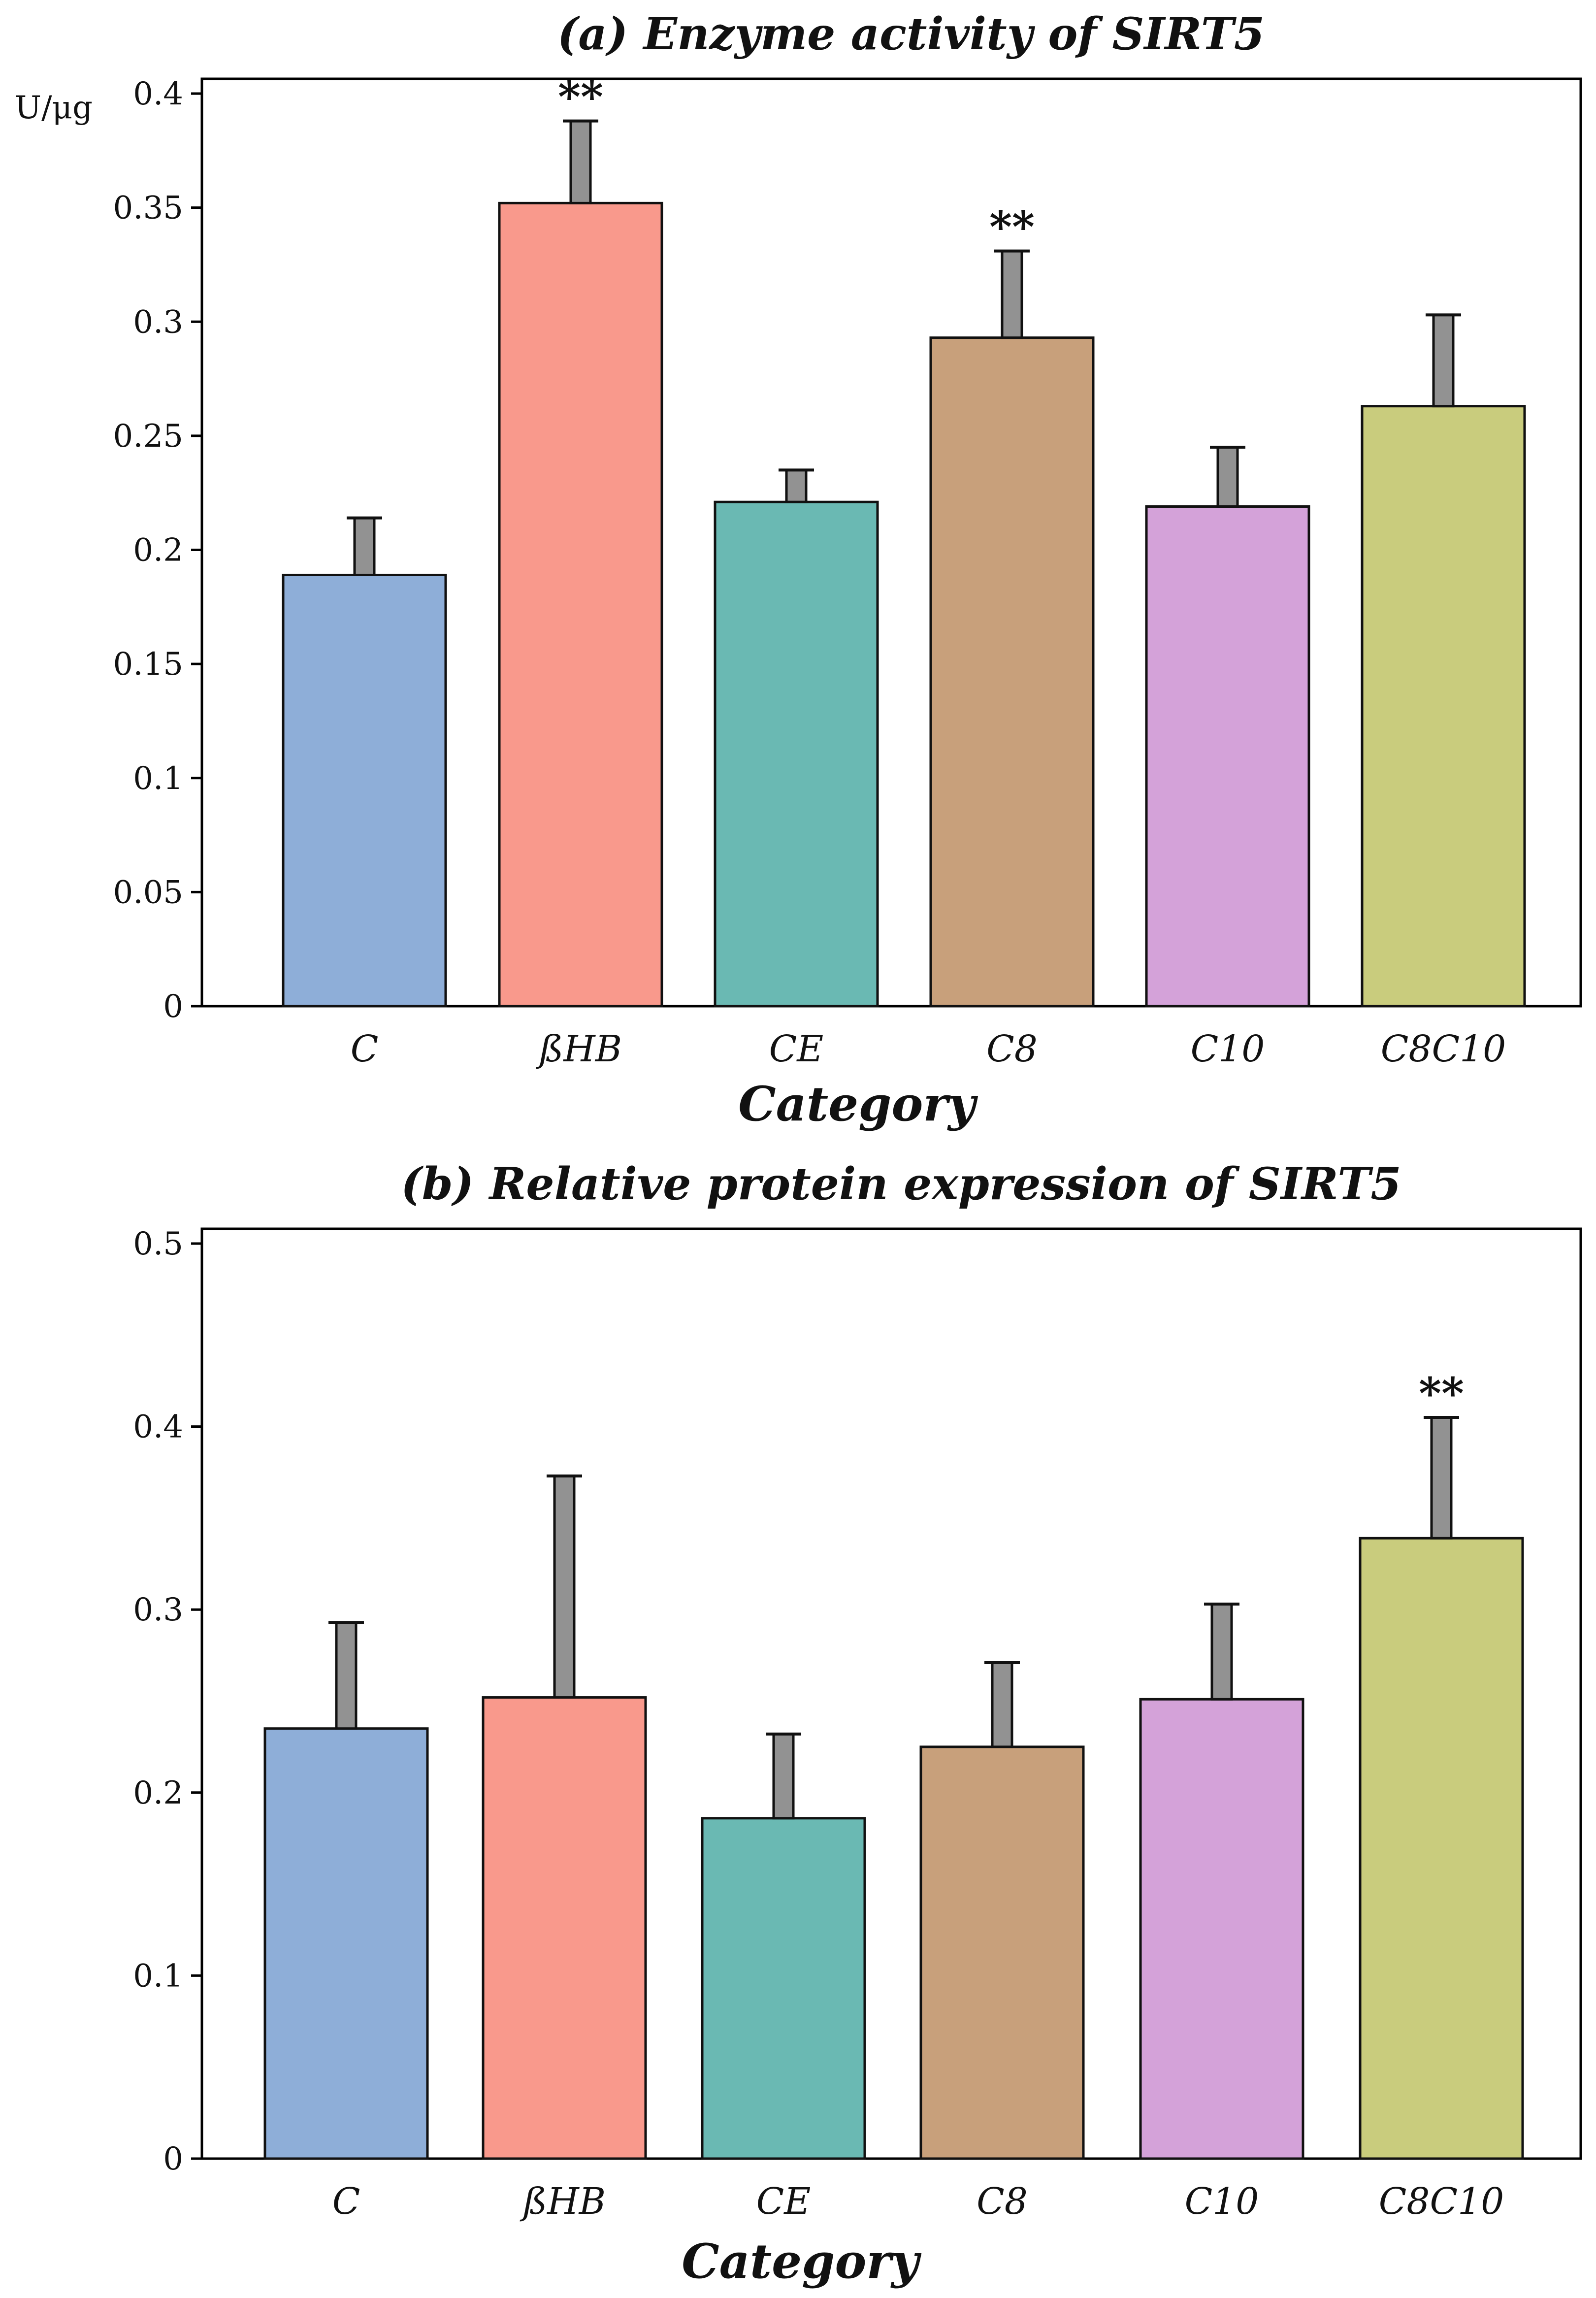  I want to click on y-tick-label: 0.15, so click(148, 664).